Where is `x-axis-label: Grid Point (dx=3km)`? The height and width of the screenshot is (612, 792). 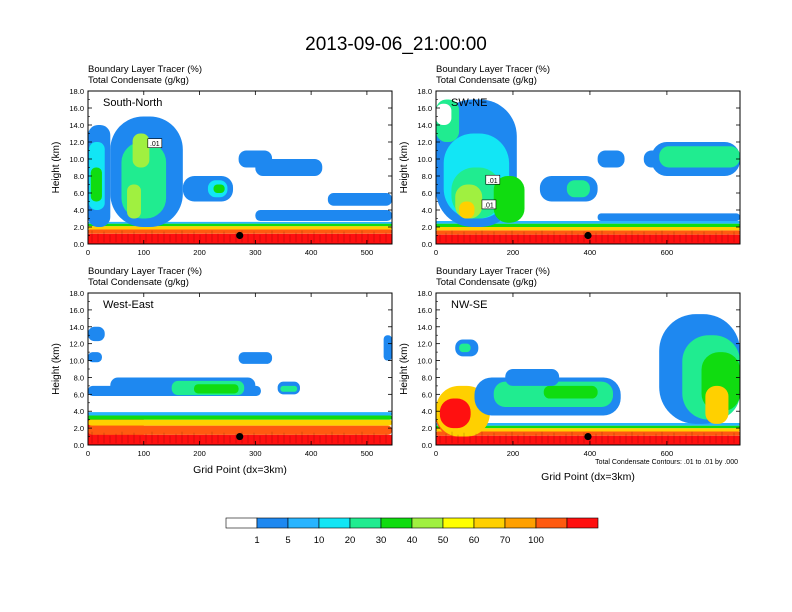 x-axis-label: Grid Point (dx=3km) is located at coordinates (240, 470).